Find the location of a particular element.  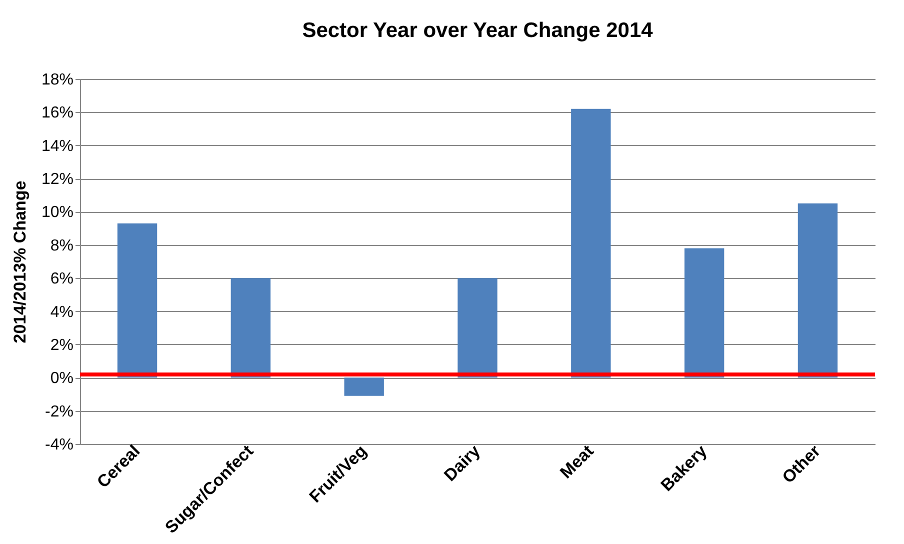

y-tick-label: 4% is located at coordinates (62, 312).